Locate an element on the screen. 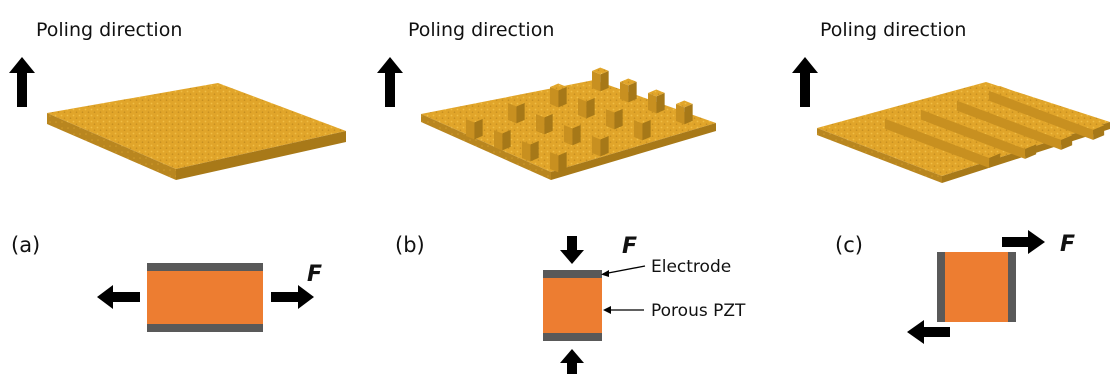 This screenshot has height=374, width=1116. force-arrow-right-a is located at coordinates (292, 297).